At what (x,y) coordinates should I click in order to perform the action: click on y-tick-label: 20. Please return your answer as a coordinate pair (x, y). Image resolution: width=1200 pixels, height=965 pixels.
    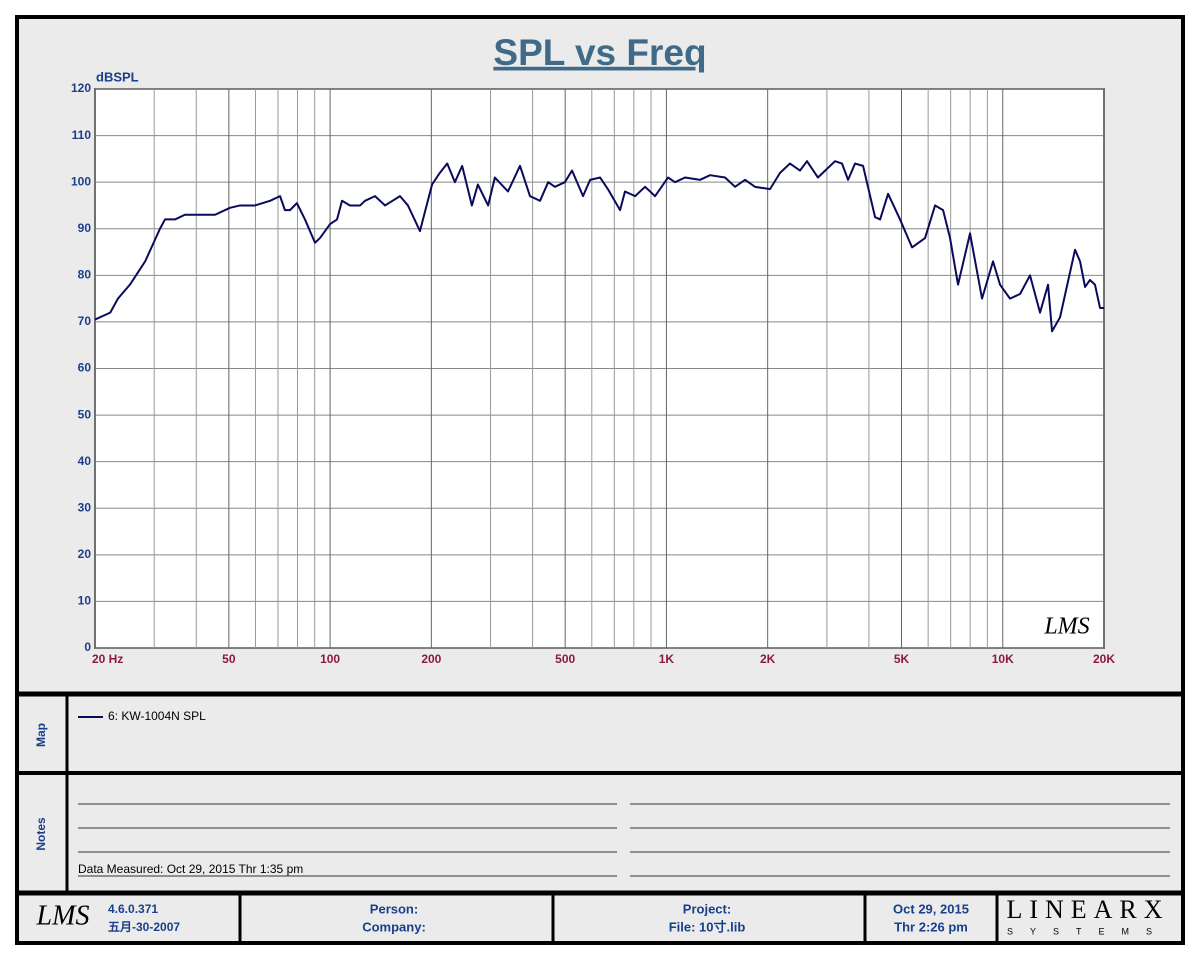
    Looking at the image, I should click on (85, 554).